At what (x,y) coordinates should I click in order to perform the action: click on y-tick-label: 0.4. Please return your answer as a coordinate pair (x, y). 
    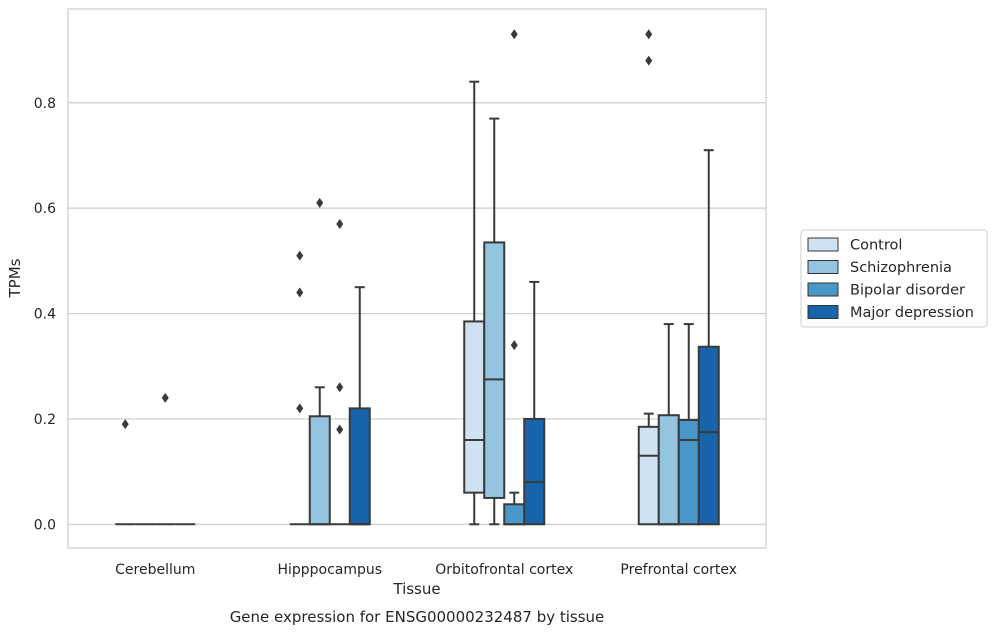
    Looking at the image, I should click on (45, 315).